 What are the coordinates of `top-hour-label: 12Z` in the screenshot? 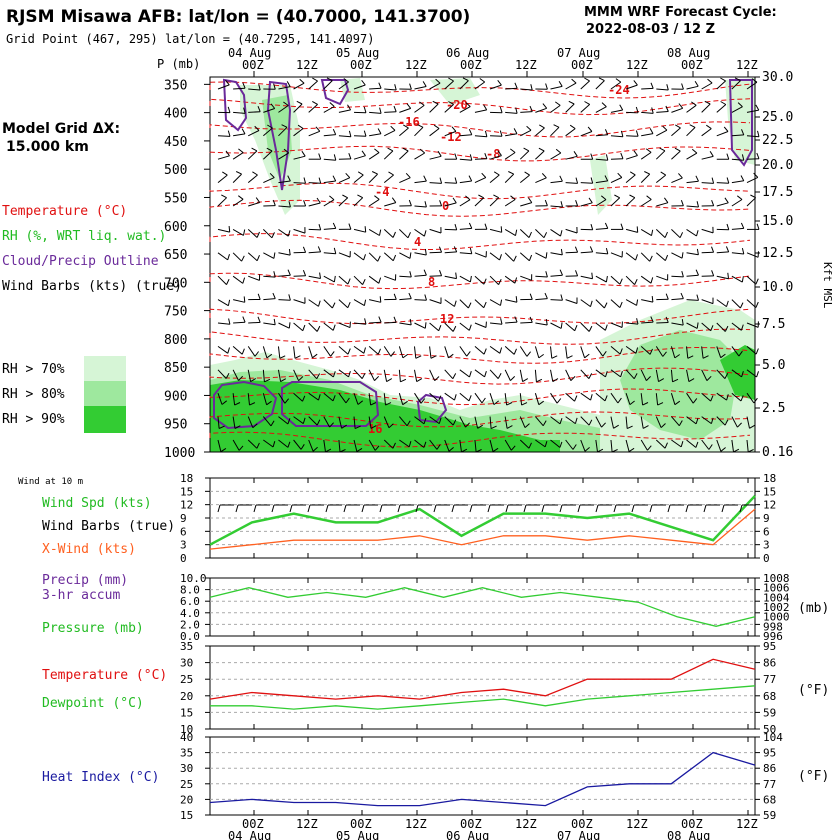 It's located at (637, 65).